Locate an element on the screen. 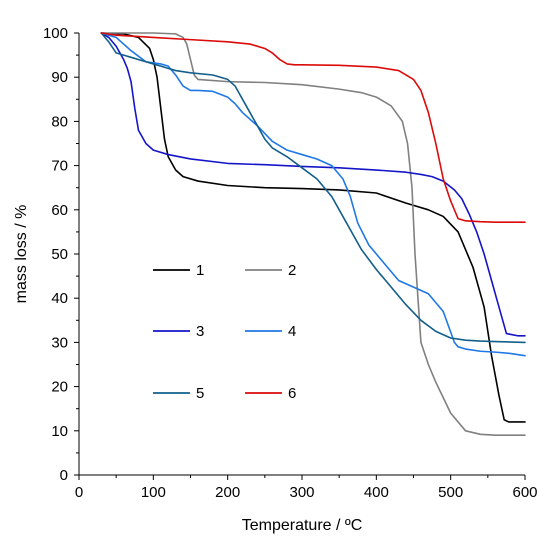 The image size is (550, 542). legend-label-2: 2 is located at coordinates (292, 270).